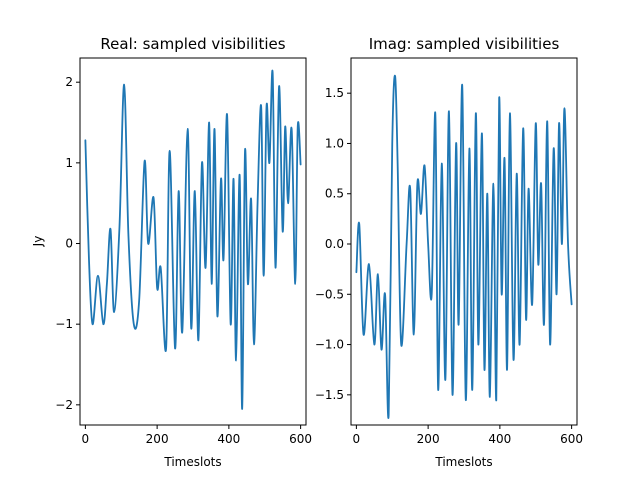 Image resolution: width=640 pixels, height=485 pixels. Describe the element at coordinates (334, 143) in the screenshot. I see `chart-imag-y-tick-label: 1.0` at that location.